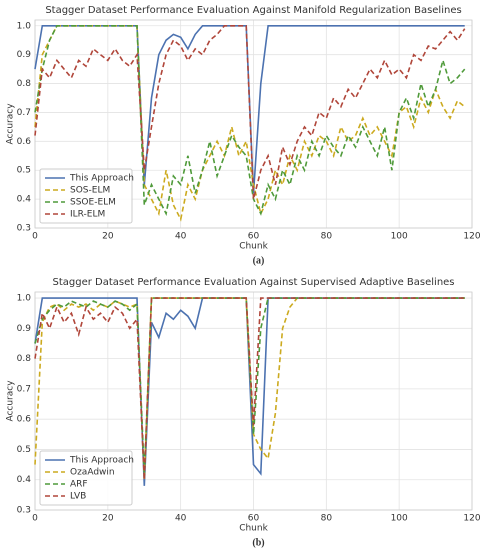 The width and height of the screenshot is (481, 550). Describe the element at coordinates (79, 485) in the screenshot. I see `legend-label: ARF` at that location.